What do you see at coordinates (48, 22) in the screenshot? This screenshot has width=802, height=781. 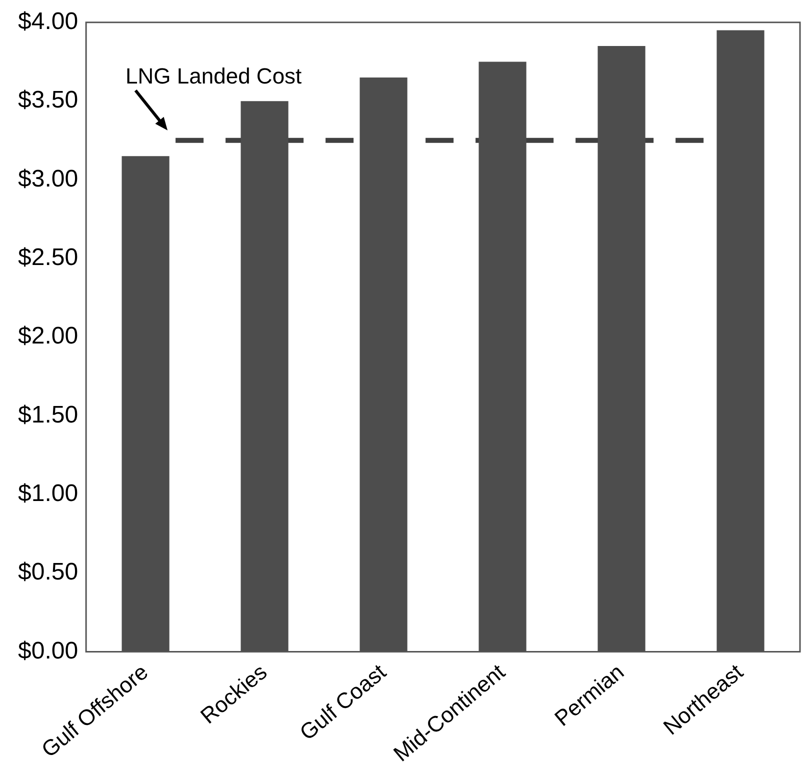 I see `y-tick-label: $4.00` at bounding box center [48, 22].